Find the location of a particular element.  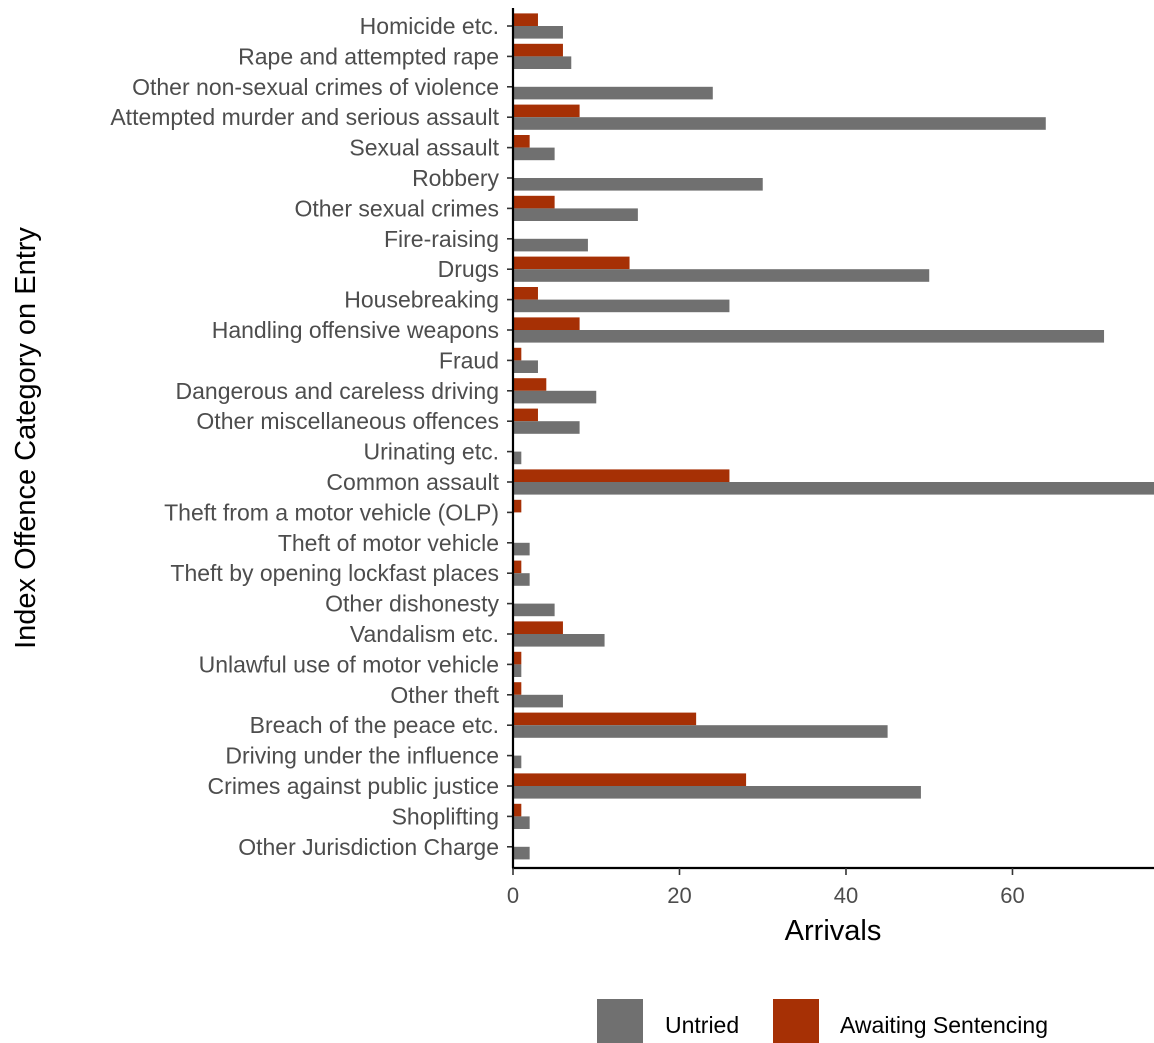

category-label: Breach of the peace etc. is located at coordinates (374, 725).